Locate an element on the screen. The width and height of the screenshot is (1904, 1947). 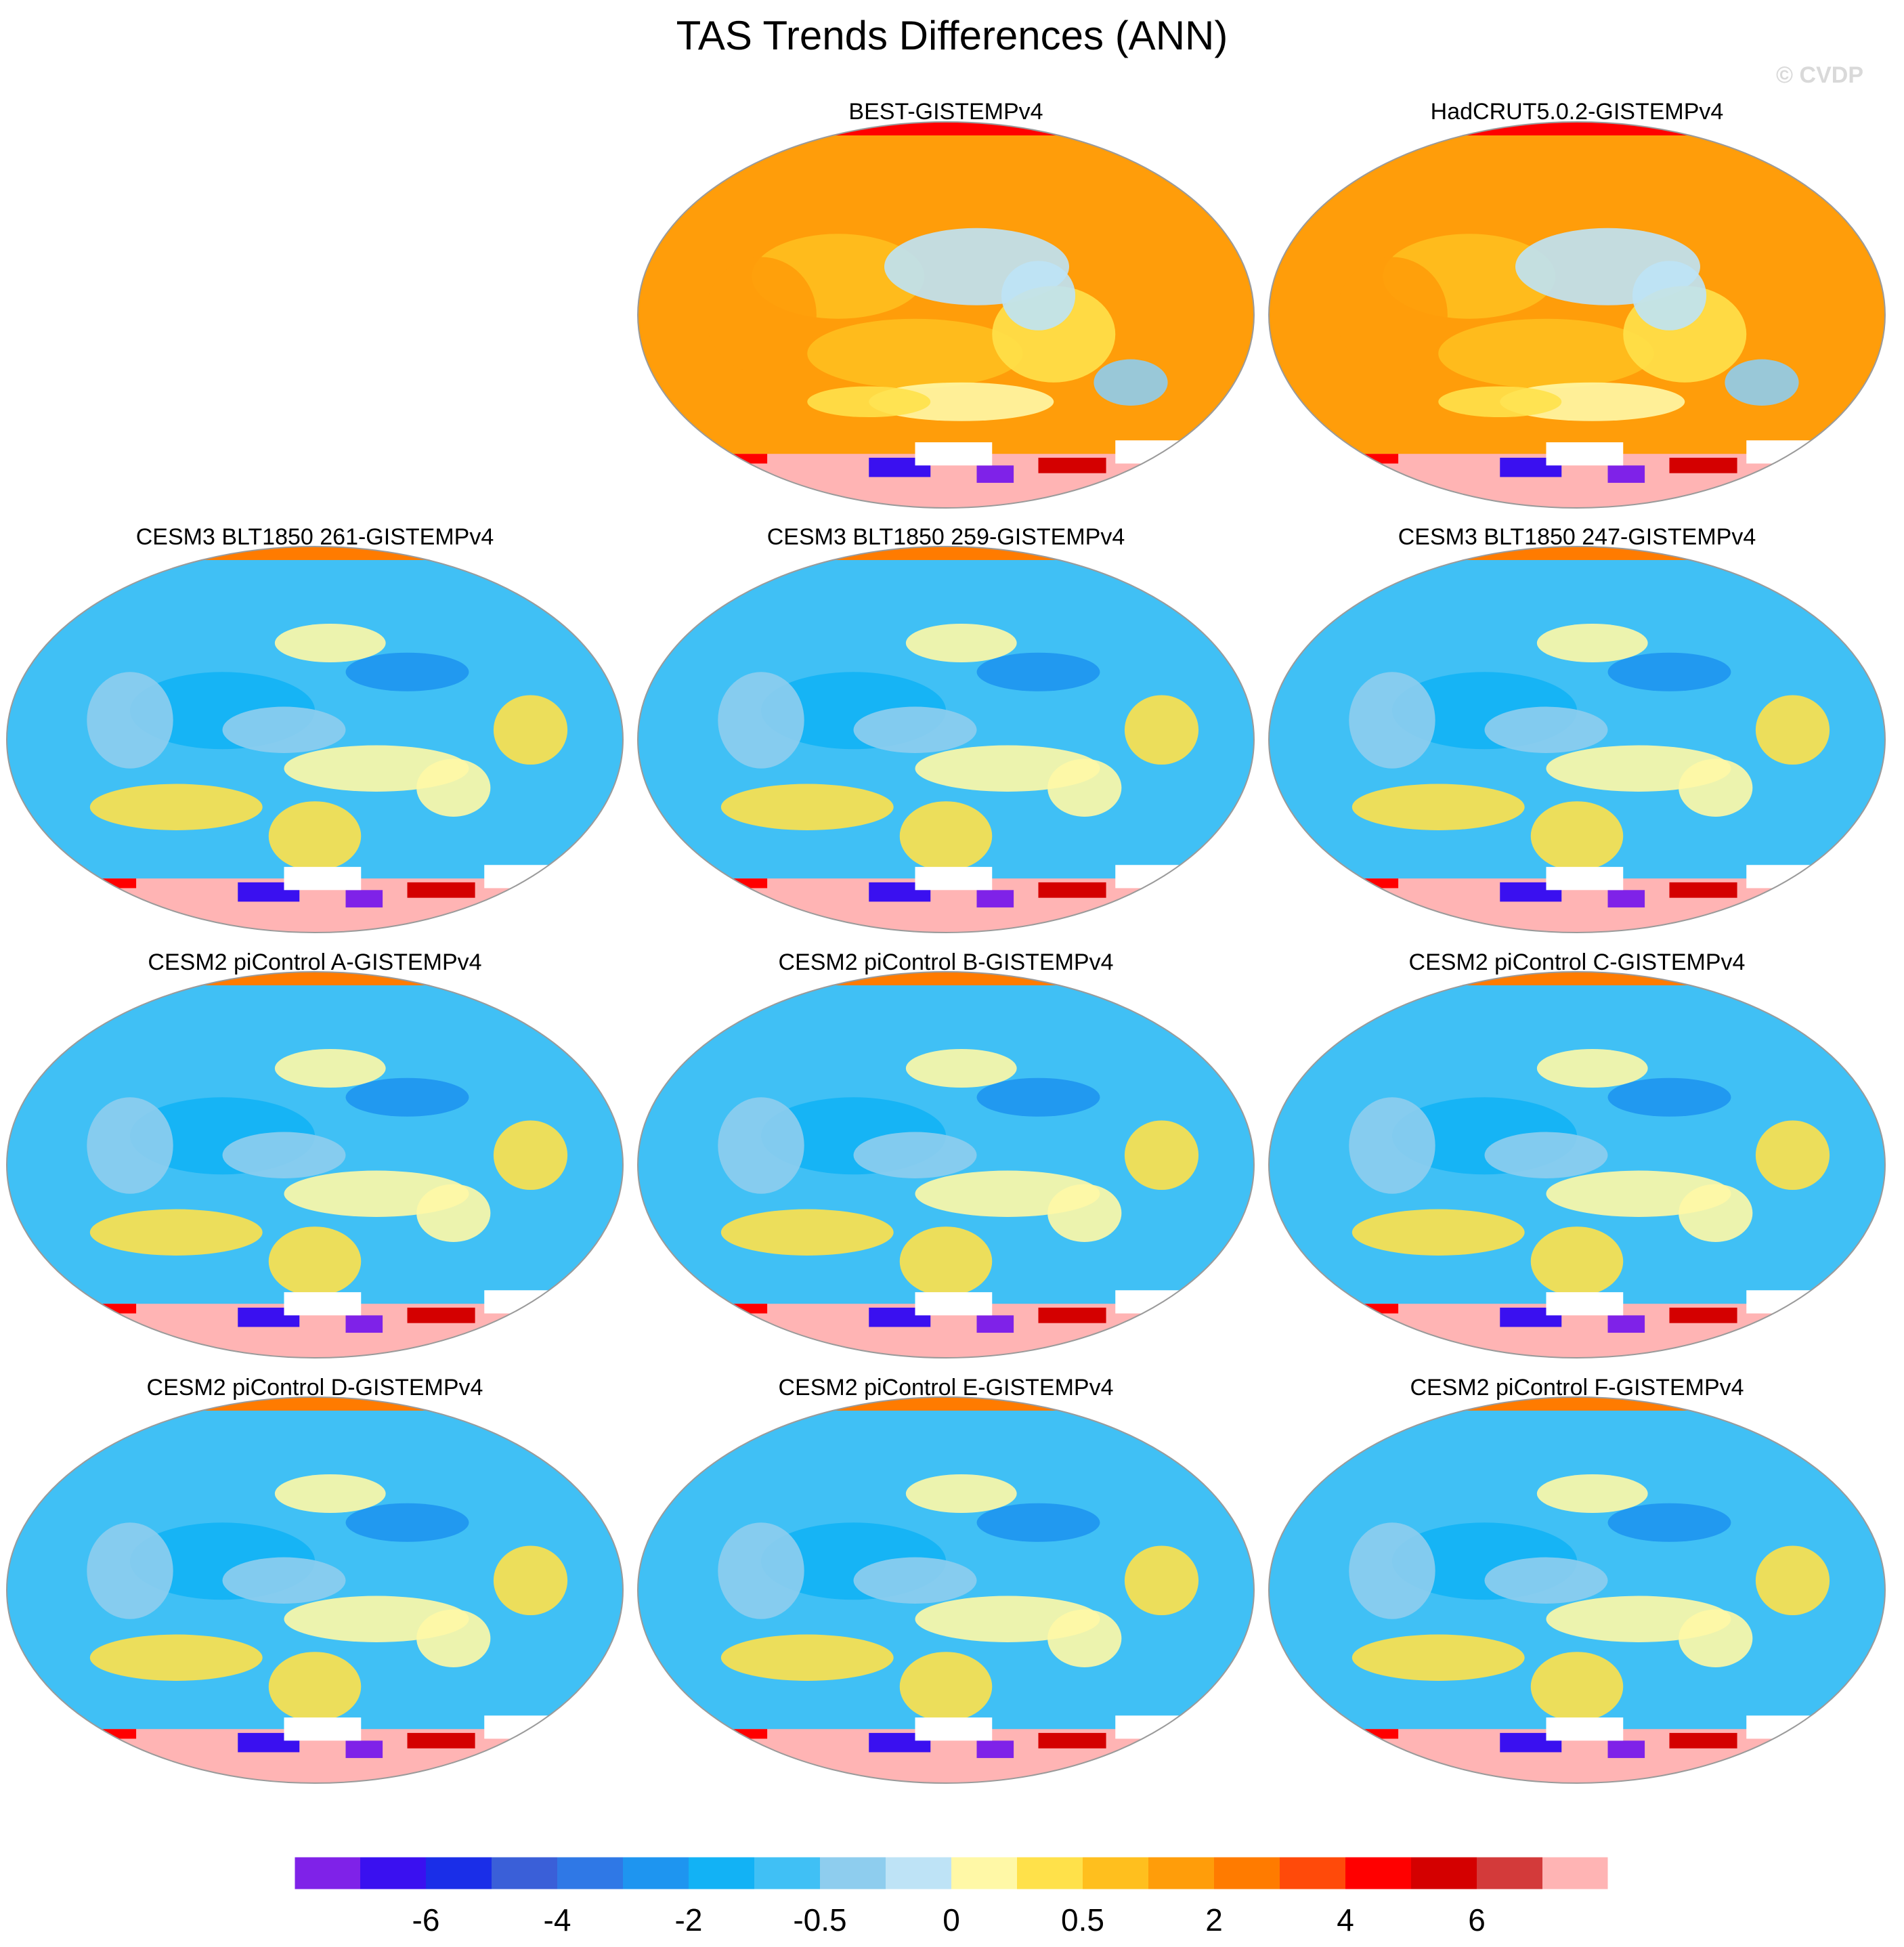
cvdp-watermark: © CVDP is located at coordinates (1820, 75).